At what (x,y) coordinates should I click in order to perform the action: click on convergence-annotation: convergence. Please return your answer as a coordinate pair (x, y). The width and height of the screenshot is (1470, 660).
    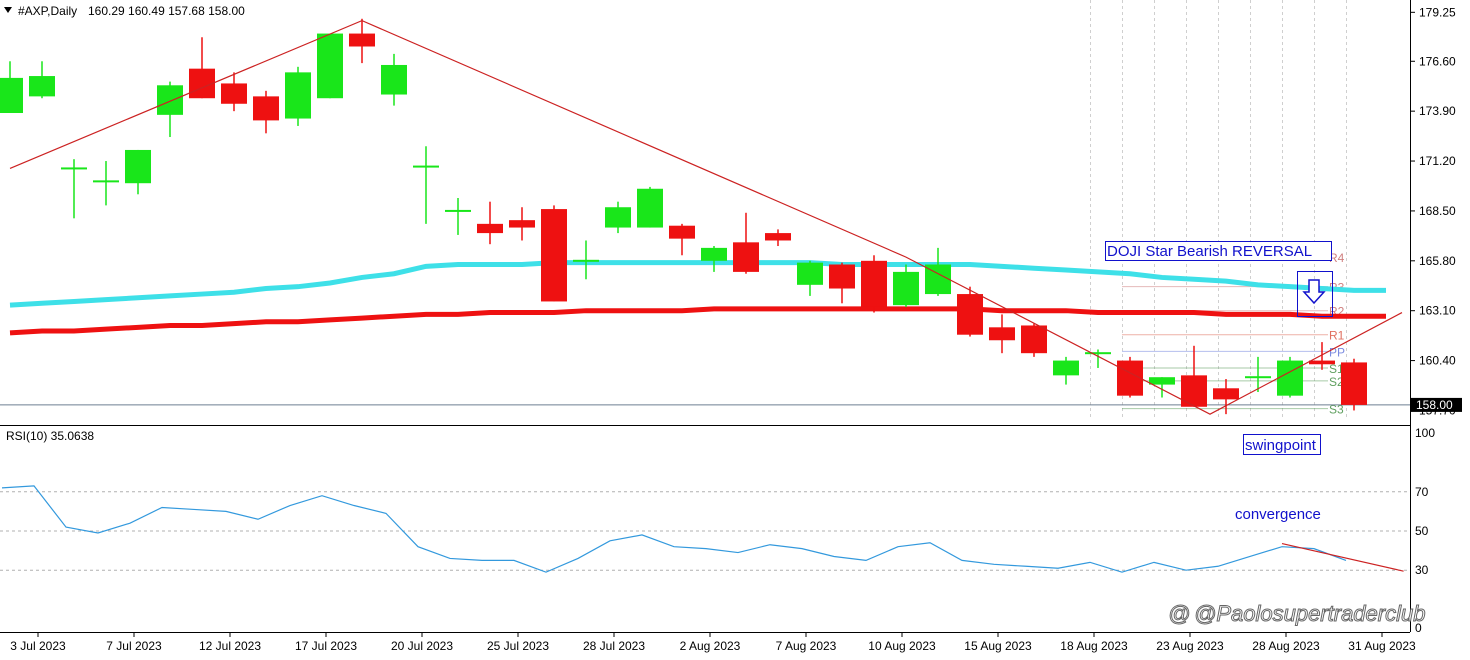
    Looking at the image, I should click on (1278, 514).